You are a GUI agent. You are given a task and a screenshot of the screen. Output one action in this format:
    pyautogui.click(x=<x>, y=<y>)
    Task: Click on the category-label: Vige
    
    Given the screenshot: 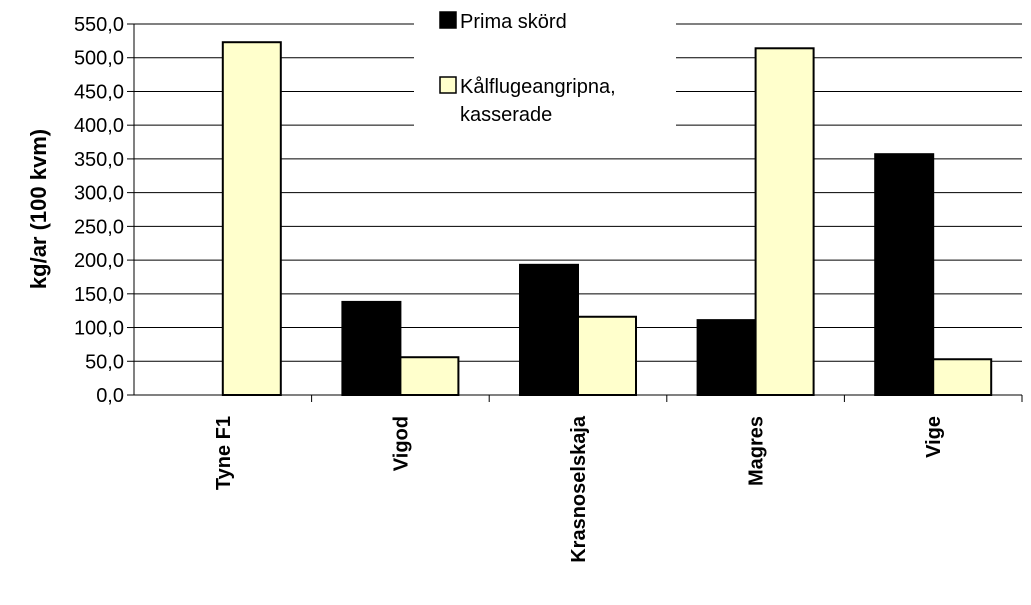 What is the action you would take?
    pyautogui.click(x=934, y=437)
    